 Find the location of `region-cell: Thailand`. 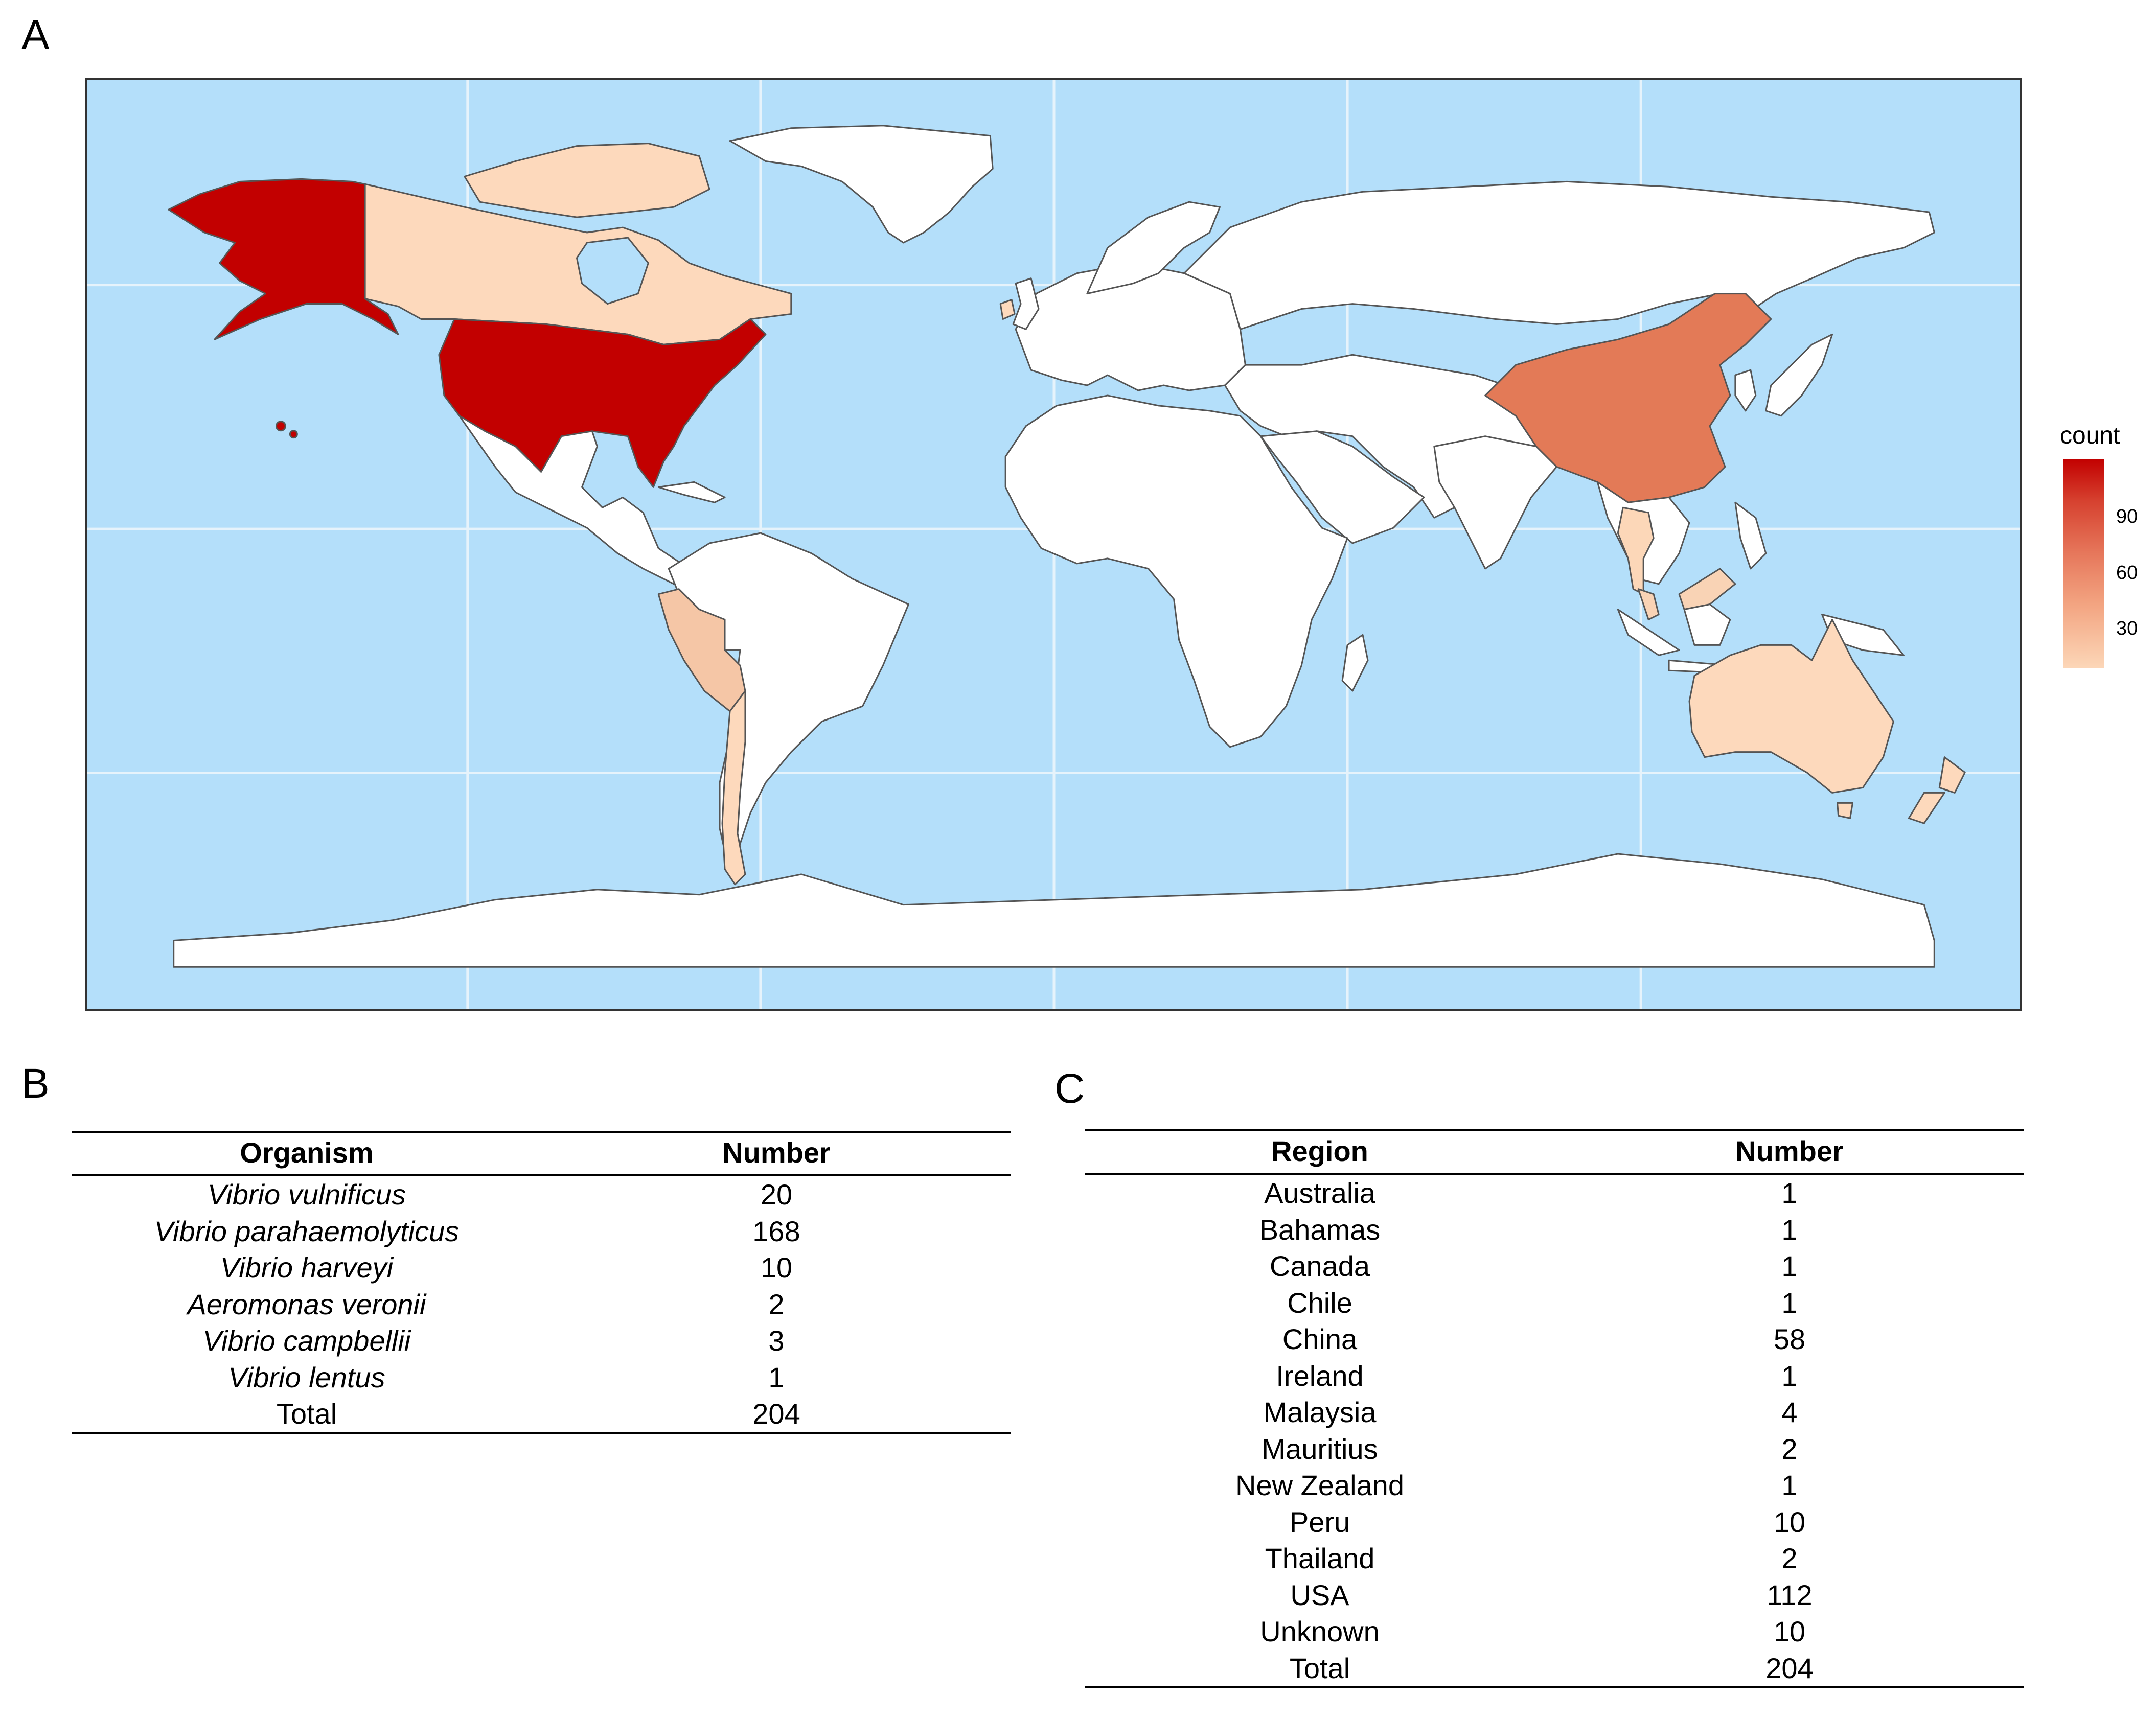

region-cell: Thailand is located at coordinates (1320, 1558).